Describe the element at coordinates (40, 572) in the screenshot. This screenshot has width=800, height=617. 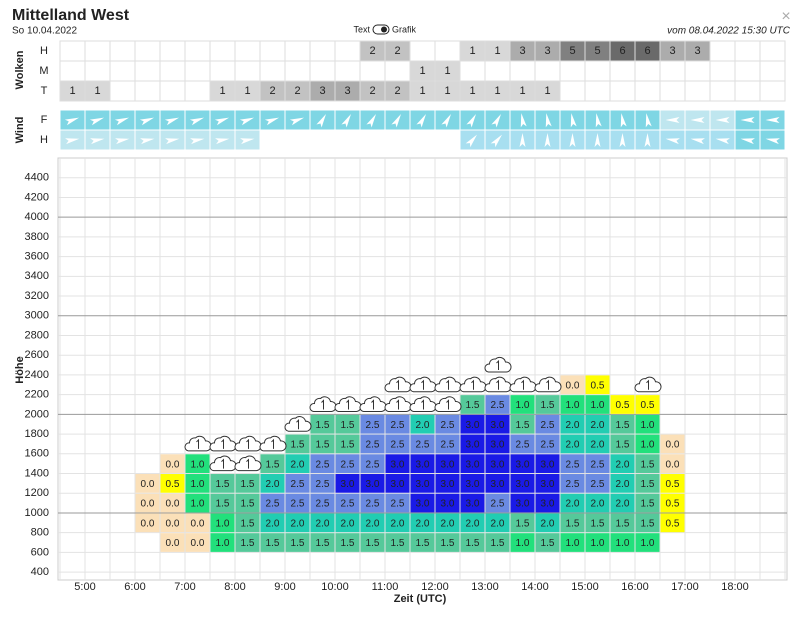
I see `y-tick-label: 400` at that location.